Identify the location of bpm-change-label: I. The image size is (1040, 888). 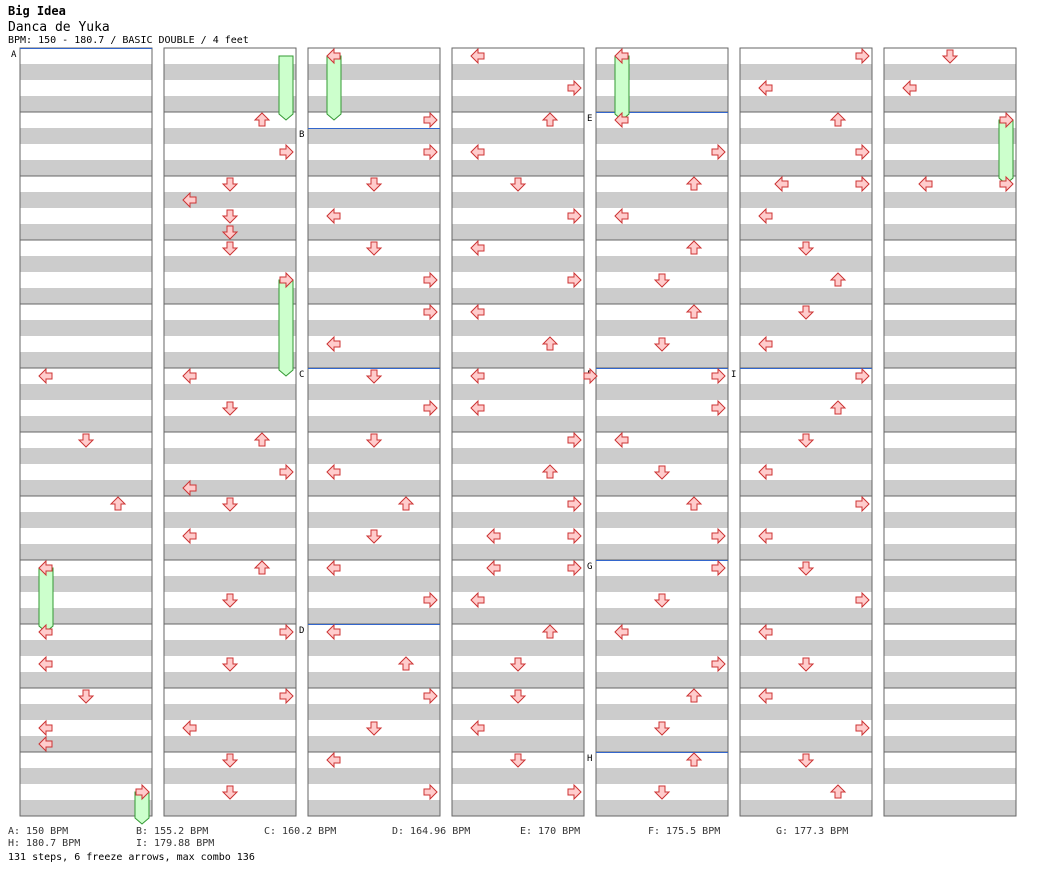
(733, 375).